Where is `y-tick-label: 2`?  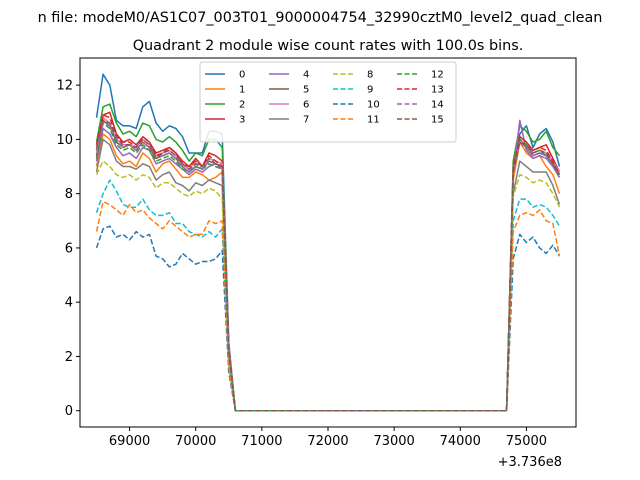
y-tick-label: 2 is located at coordinates (69, 357).